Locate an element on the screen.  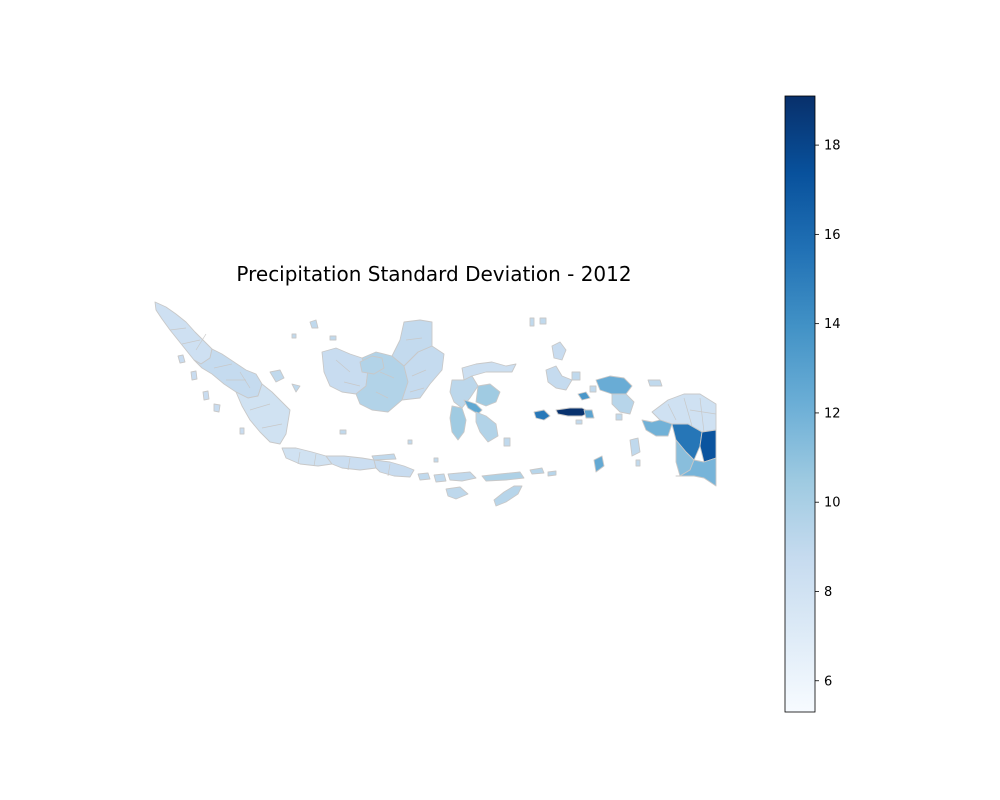
region-sumba is located at coordinates (457, 493).